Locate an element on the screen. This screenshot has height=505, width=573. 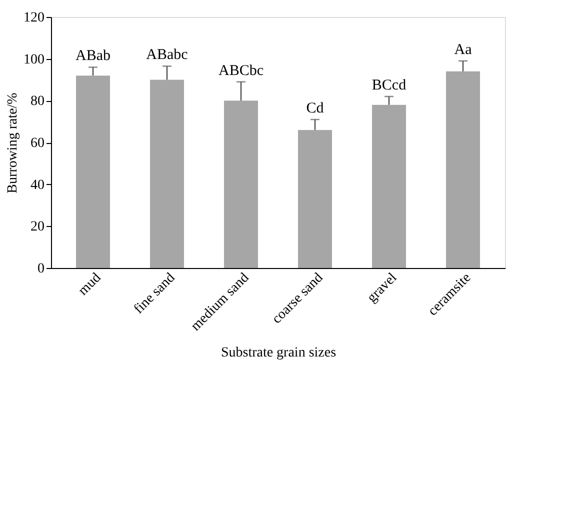
annotation: ABCbc is located at coordinates (241, 70).